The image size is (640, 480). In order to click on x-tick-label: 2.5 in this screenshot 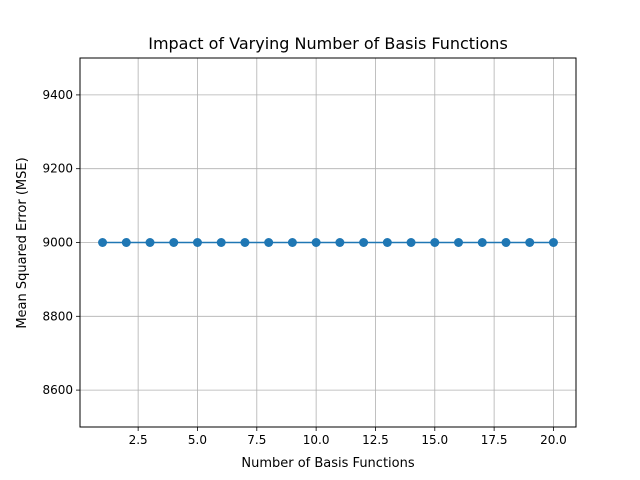, I will do `click(138, 440)`.